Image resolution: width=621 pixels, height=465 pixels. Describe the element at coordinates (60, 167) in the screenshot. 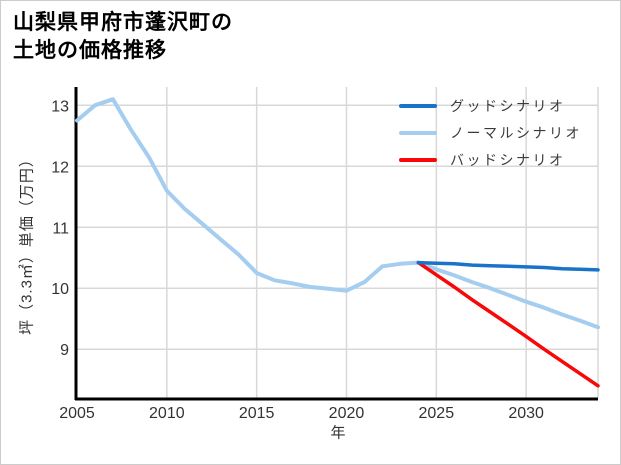

I see `y-tick-label: 12` at that location.